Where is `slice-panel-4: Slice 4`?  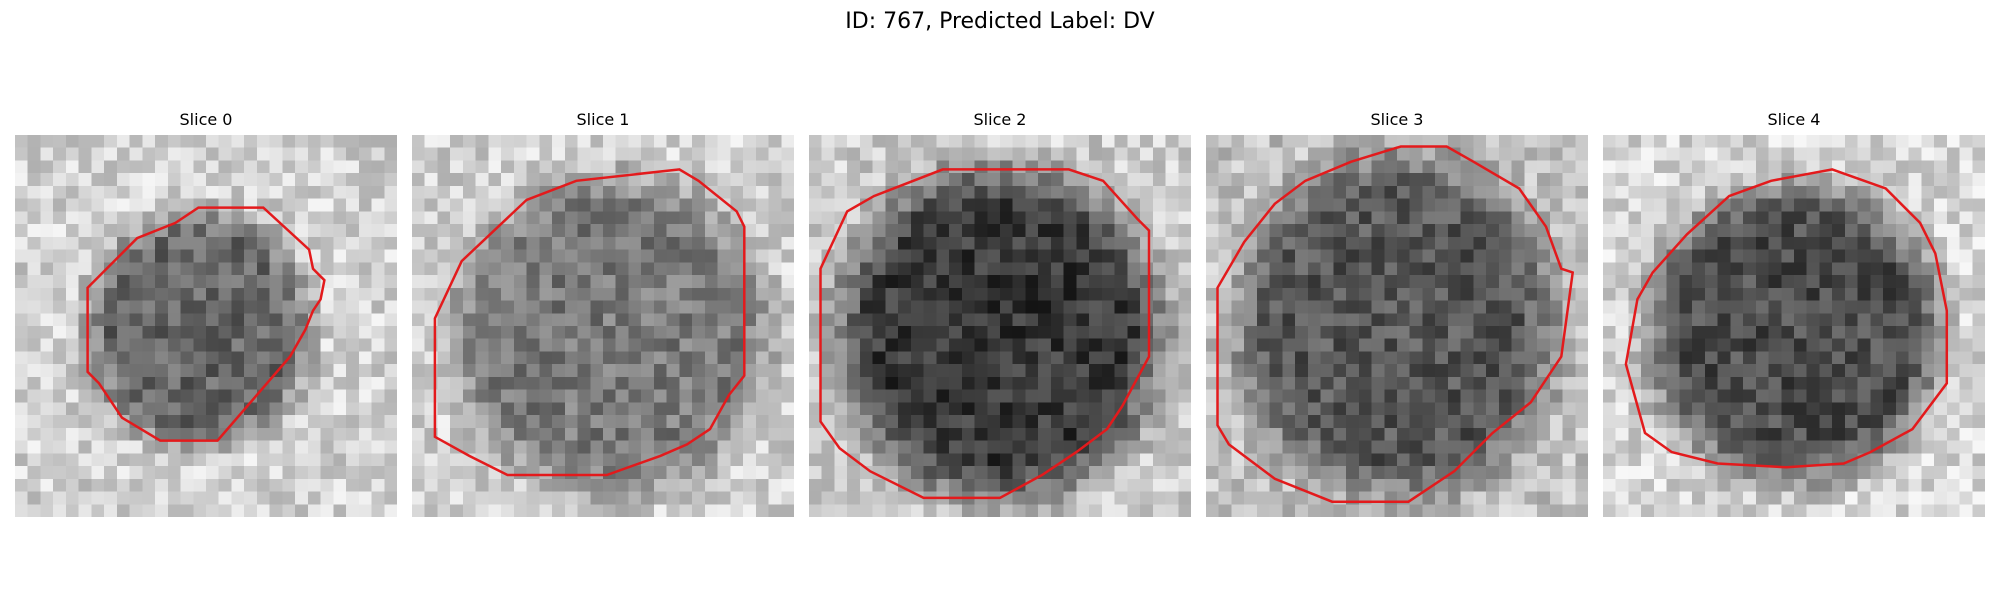
slice-panel-4: Slice 4 is located at coordinates (1794, 120).